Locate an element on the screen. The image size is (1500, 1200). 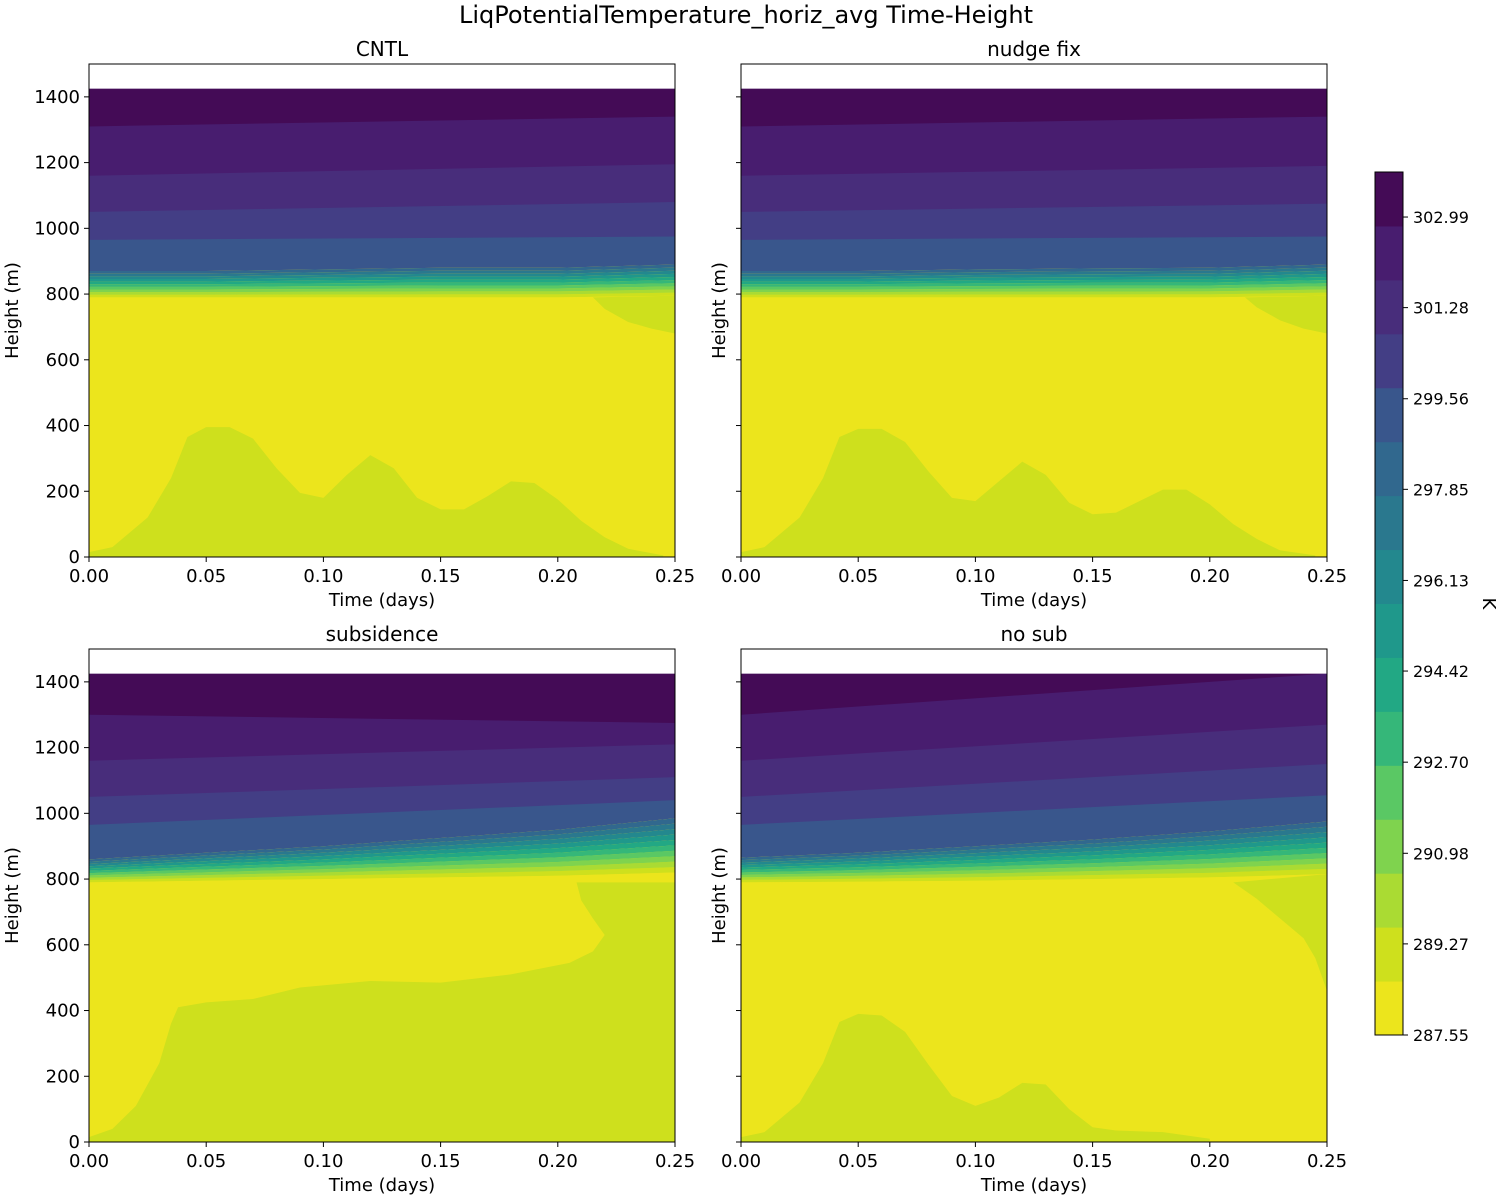
colorbar-frame is located at coordinates (1389, 603).